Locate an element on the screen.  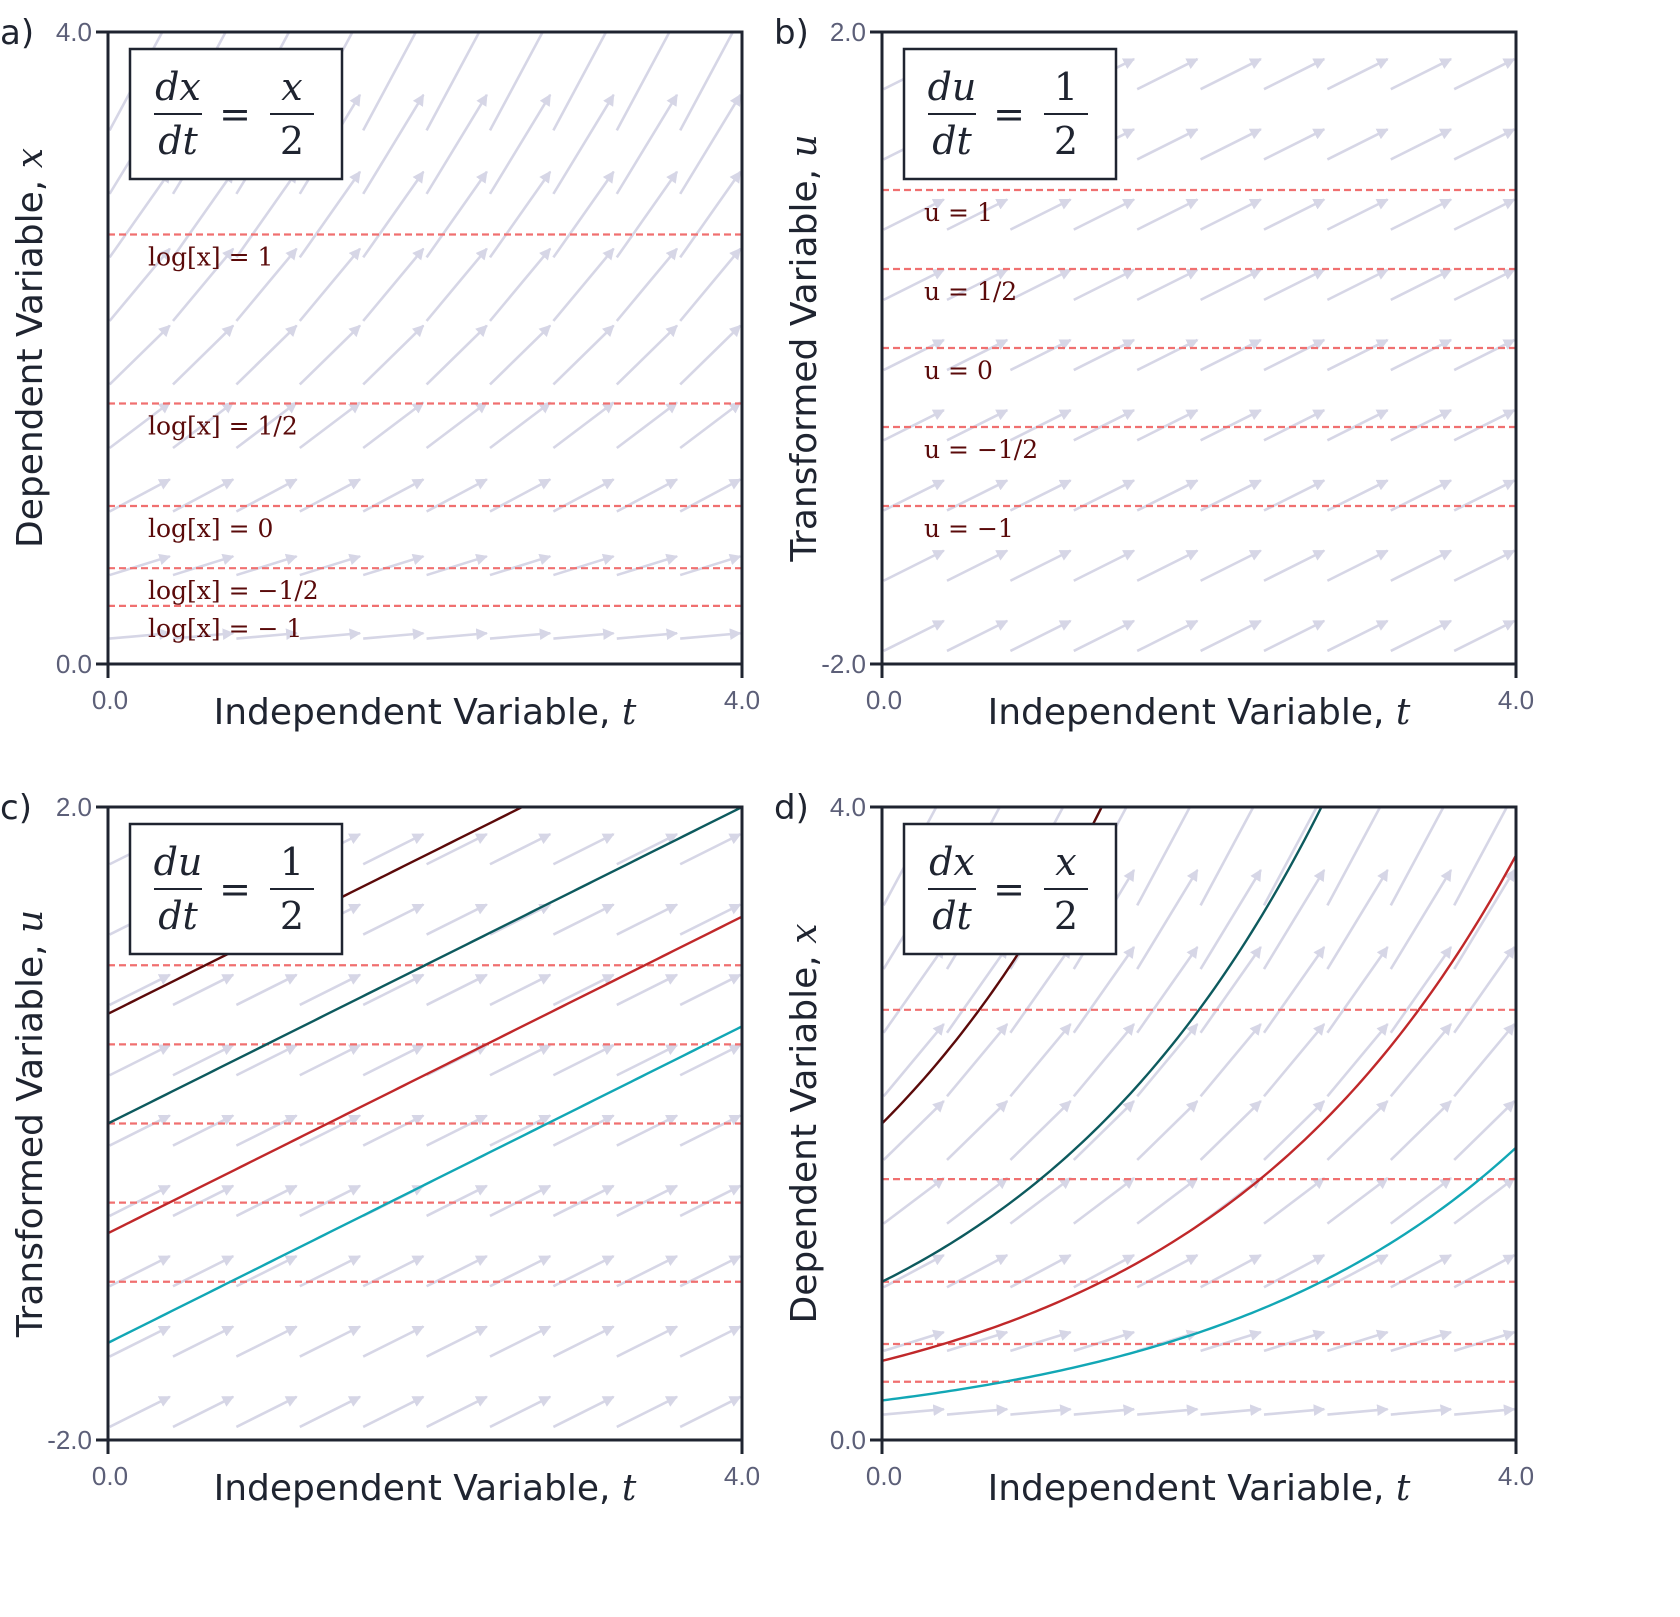
equation-box: dx dt = x 2 is located at coordinates (1010, 889).